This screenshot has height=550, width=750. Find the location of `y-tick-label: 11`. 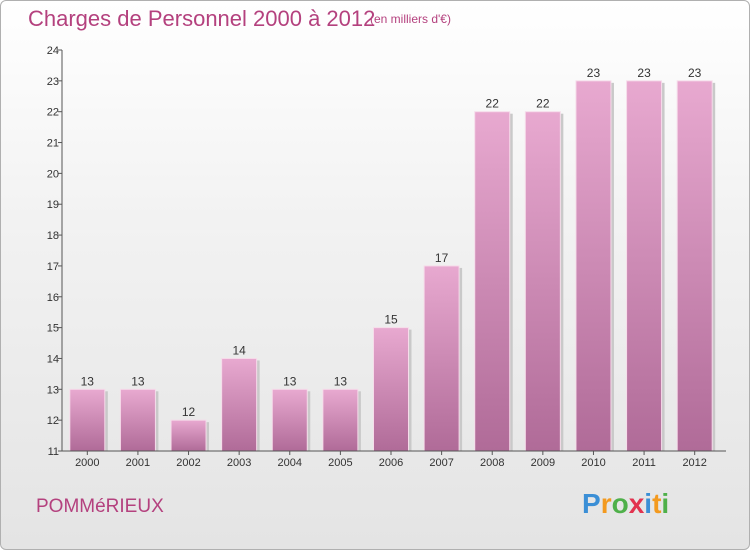

y-tick-label: 11 is located at coordinates (53, 452).